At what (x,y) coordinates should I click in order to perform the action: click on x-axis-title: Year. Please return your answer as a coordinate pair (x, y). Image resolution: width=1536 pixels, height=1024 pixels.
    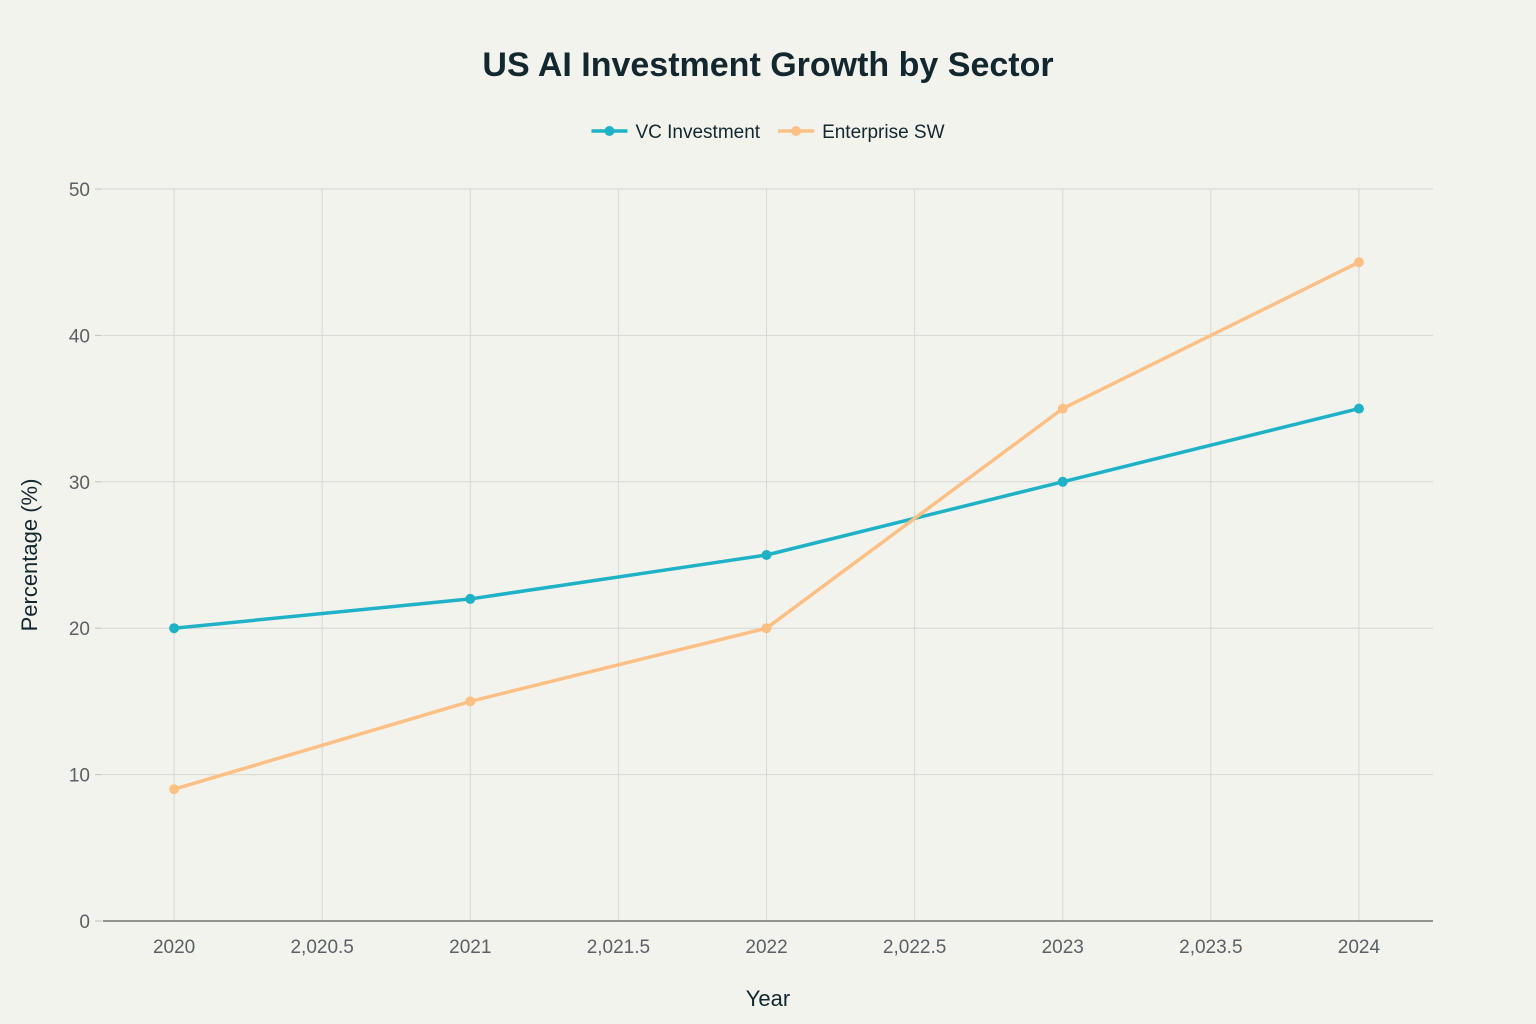
    Looking at the image, I should click on (768, 998).